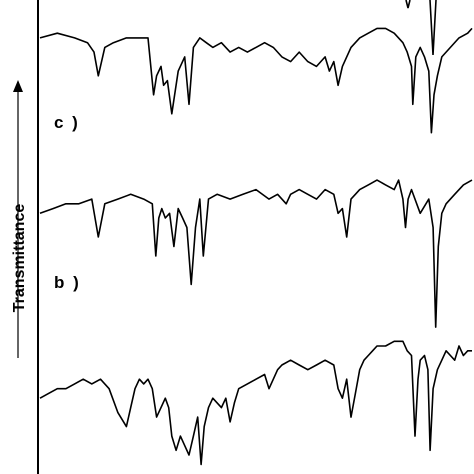  I want to click on y-axis-label-text: Transmittance, so click(19, 258).